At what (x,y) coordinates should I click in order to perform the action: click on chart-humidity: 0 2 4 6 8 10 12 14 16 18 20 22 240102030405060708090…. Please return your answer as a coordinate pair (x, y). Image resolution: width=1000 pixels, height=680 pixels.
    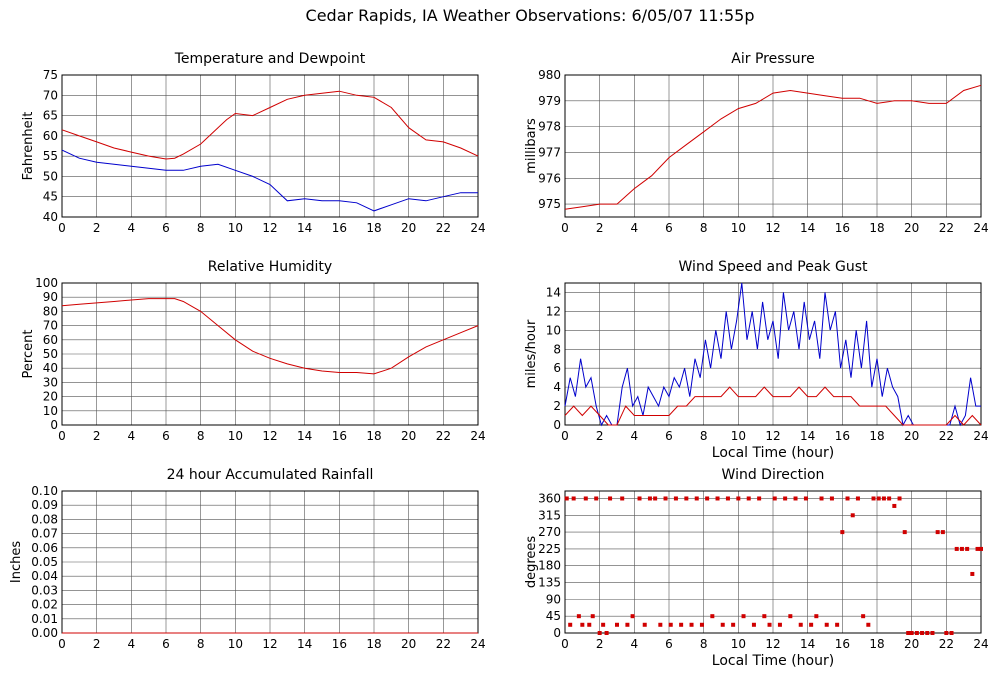
    Looking at the image, I should click on (253, 351).